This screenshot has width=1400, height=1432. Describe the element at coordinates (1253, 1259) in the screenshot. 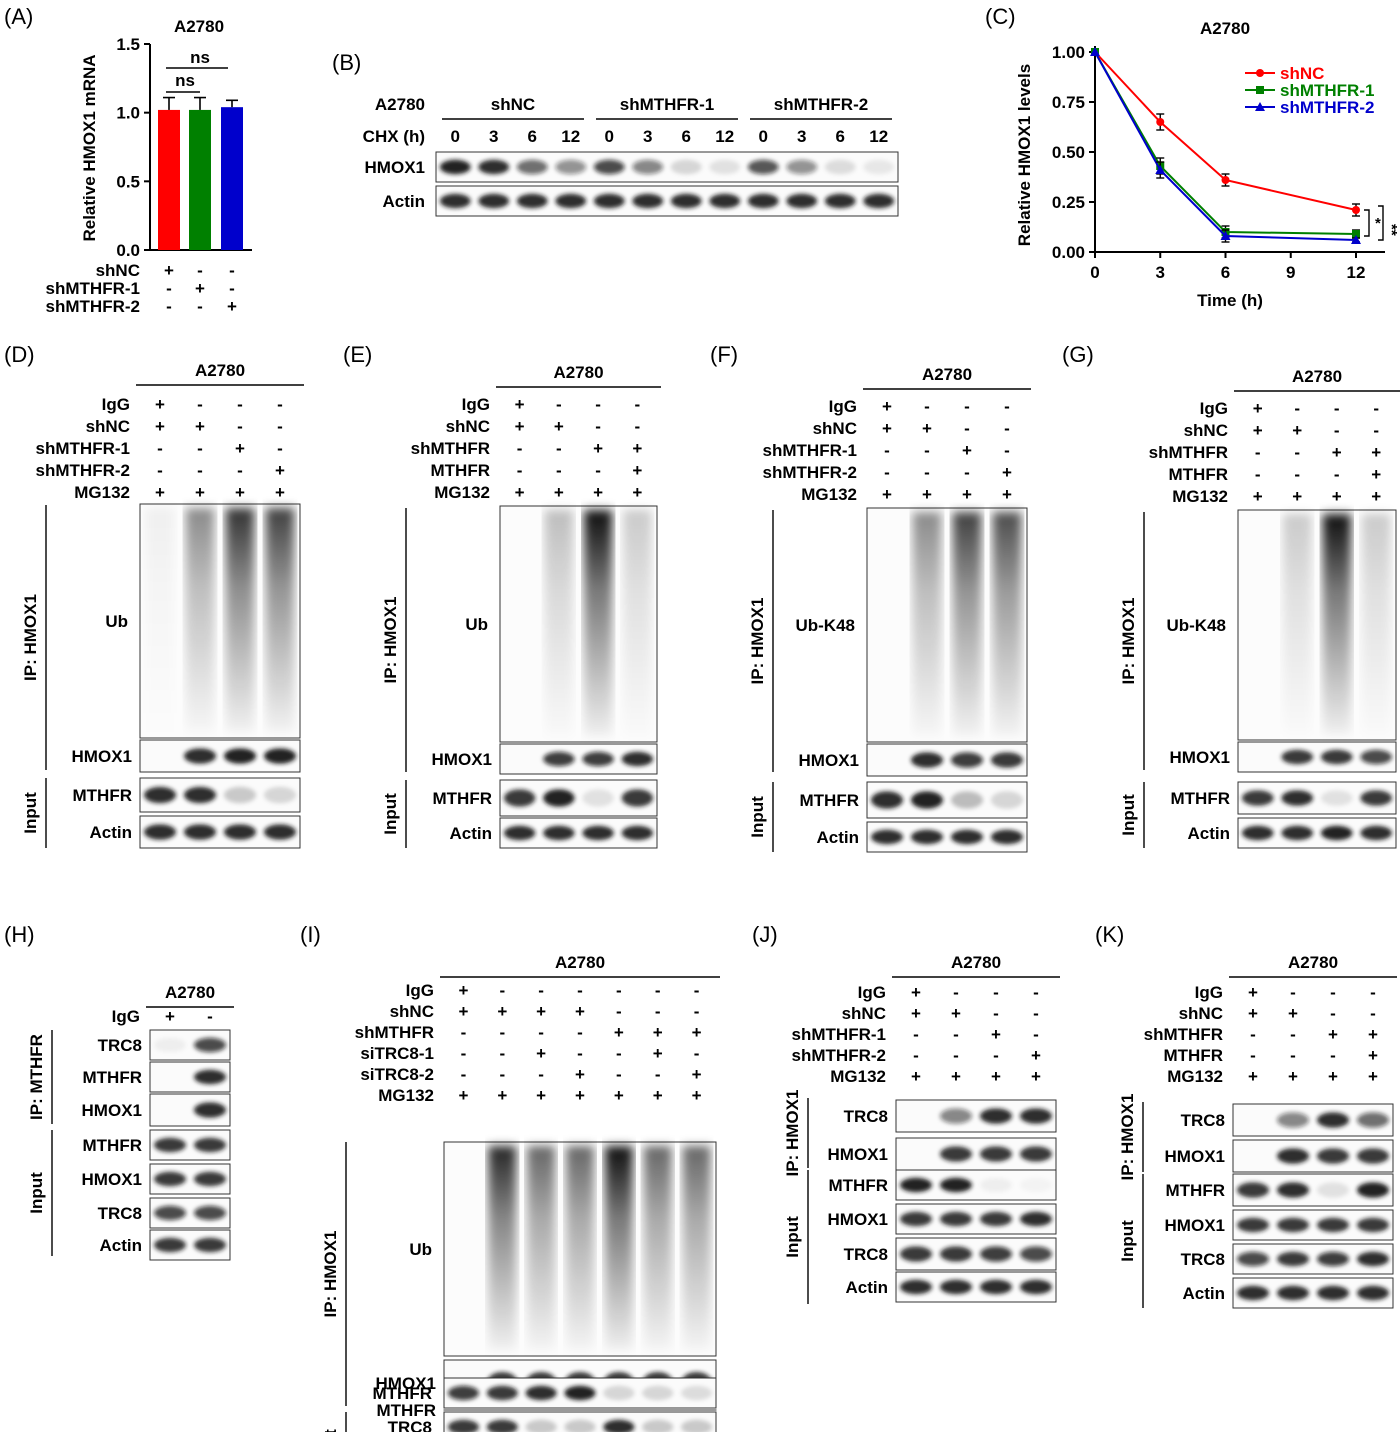

I see `panelK-trc8-band` at that location.